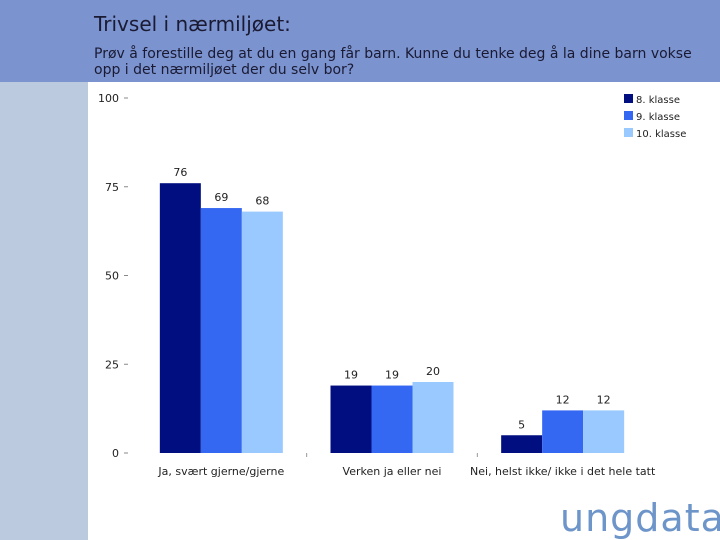 This screenshot has width=720, height=540. I want to click on data-label: 76, so click(180, 172).